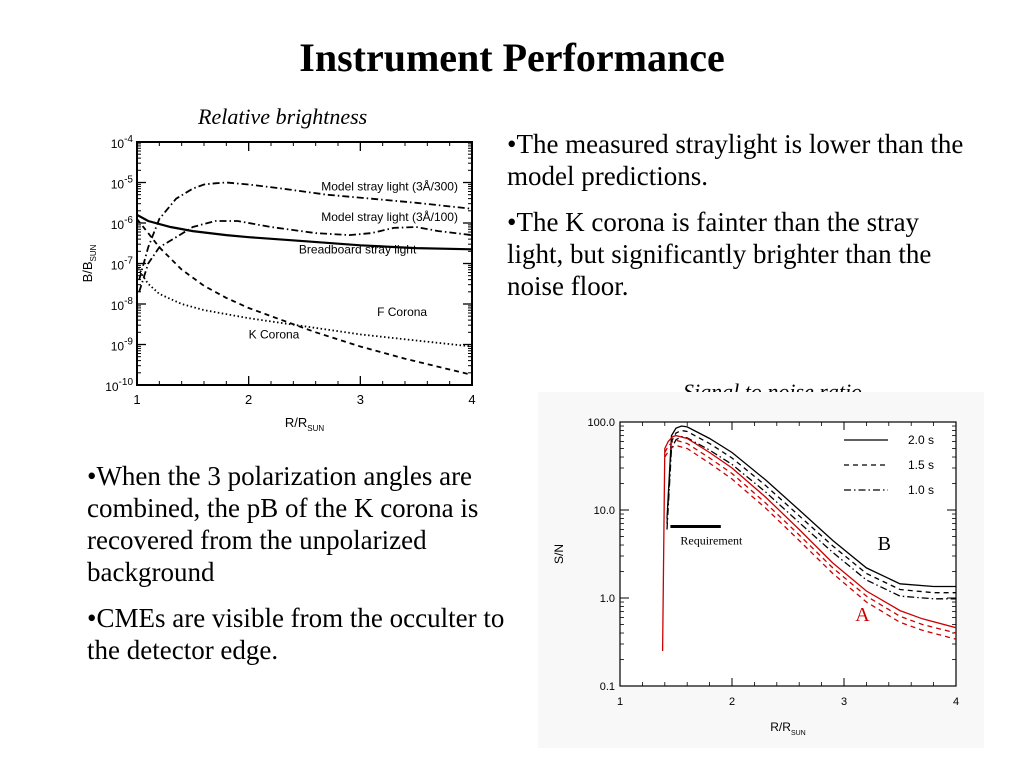  I want to click on chart1-y-tick-label: 10⁻⁵, so click(122, 183).